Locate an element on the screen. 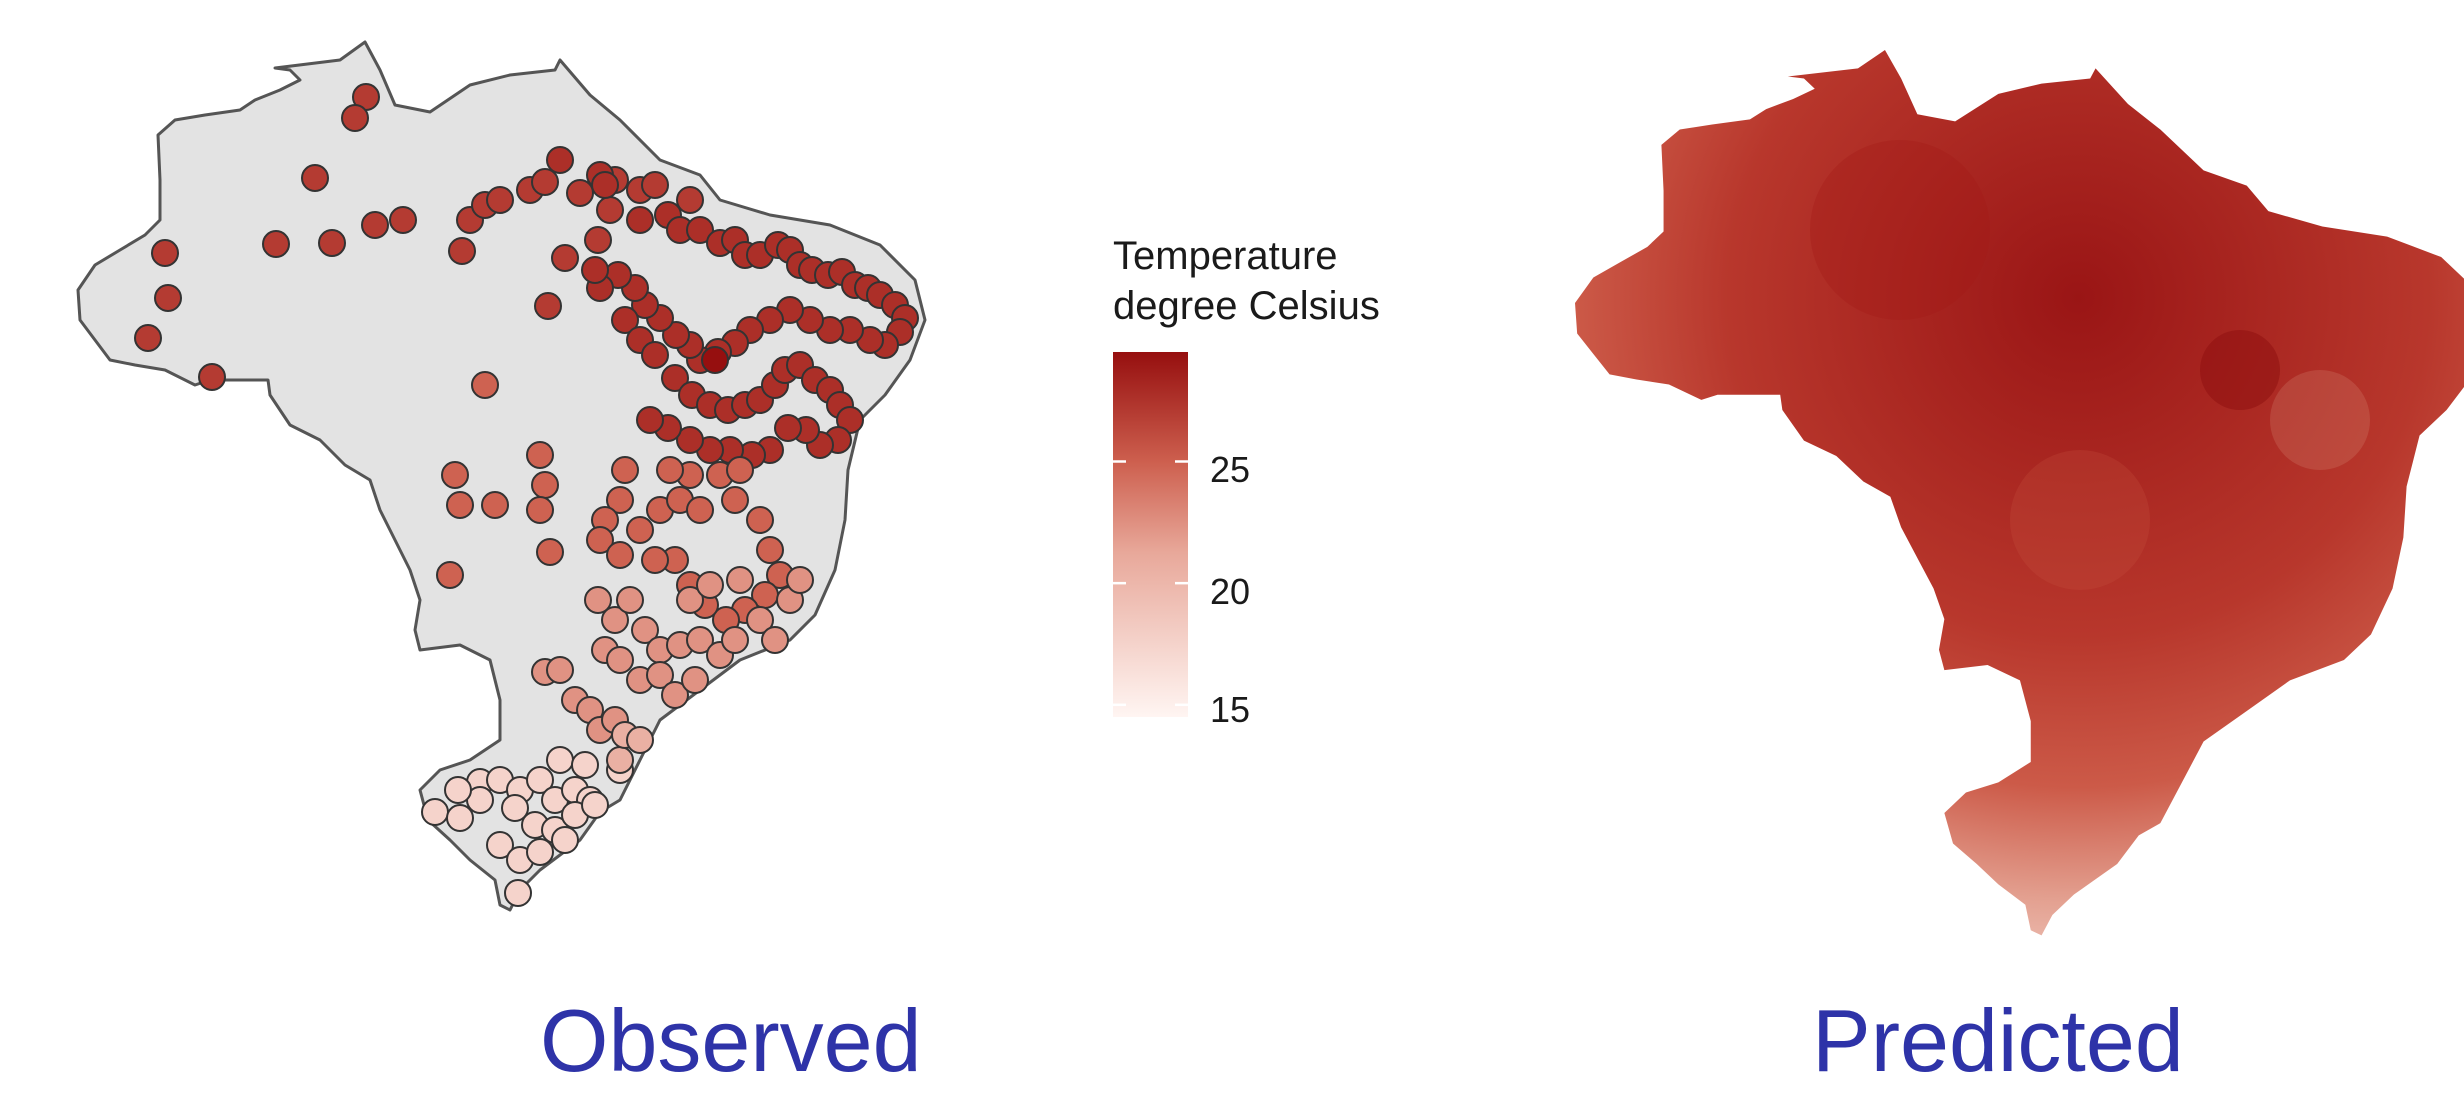 This screenshot has width=2464, height=1112. observed-caption: Observed is located at coordinates (731, 1040).